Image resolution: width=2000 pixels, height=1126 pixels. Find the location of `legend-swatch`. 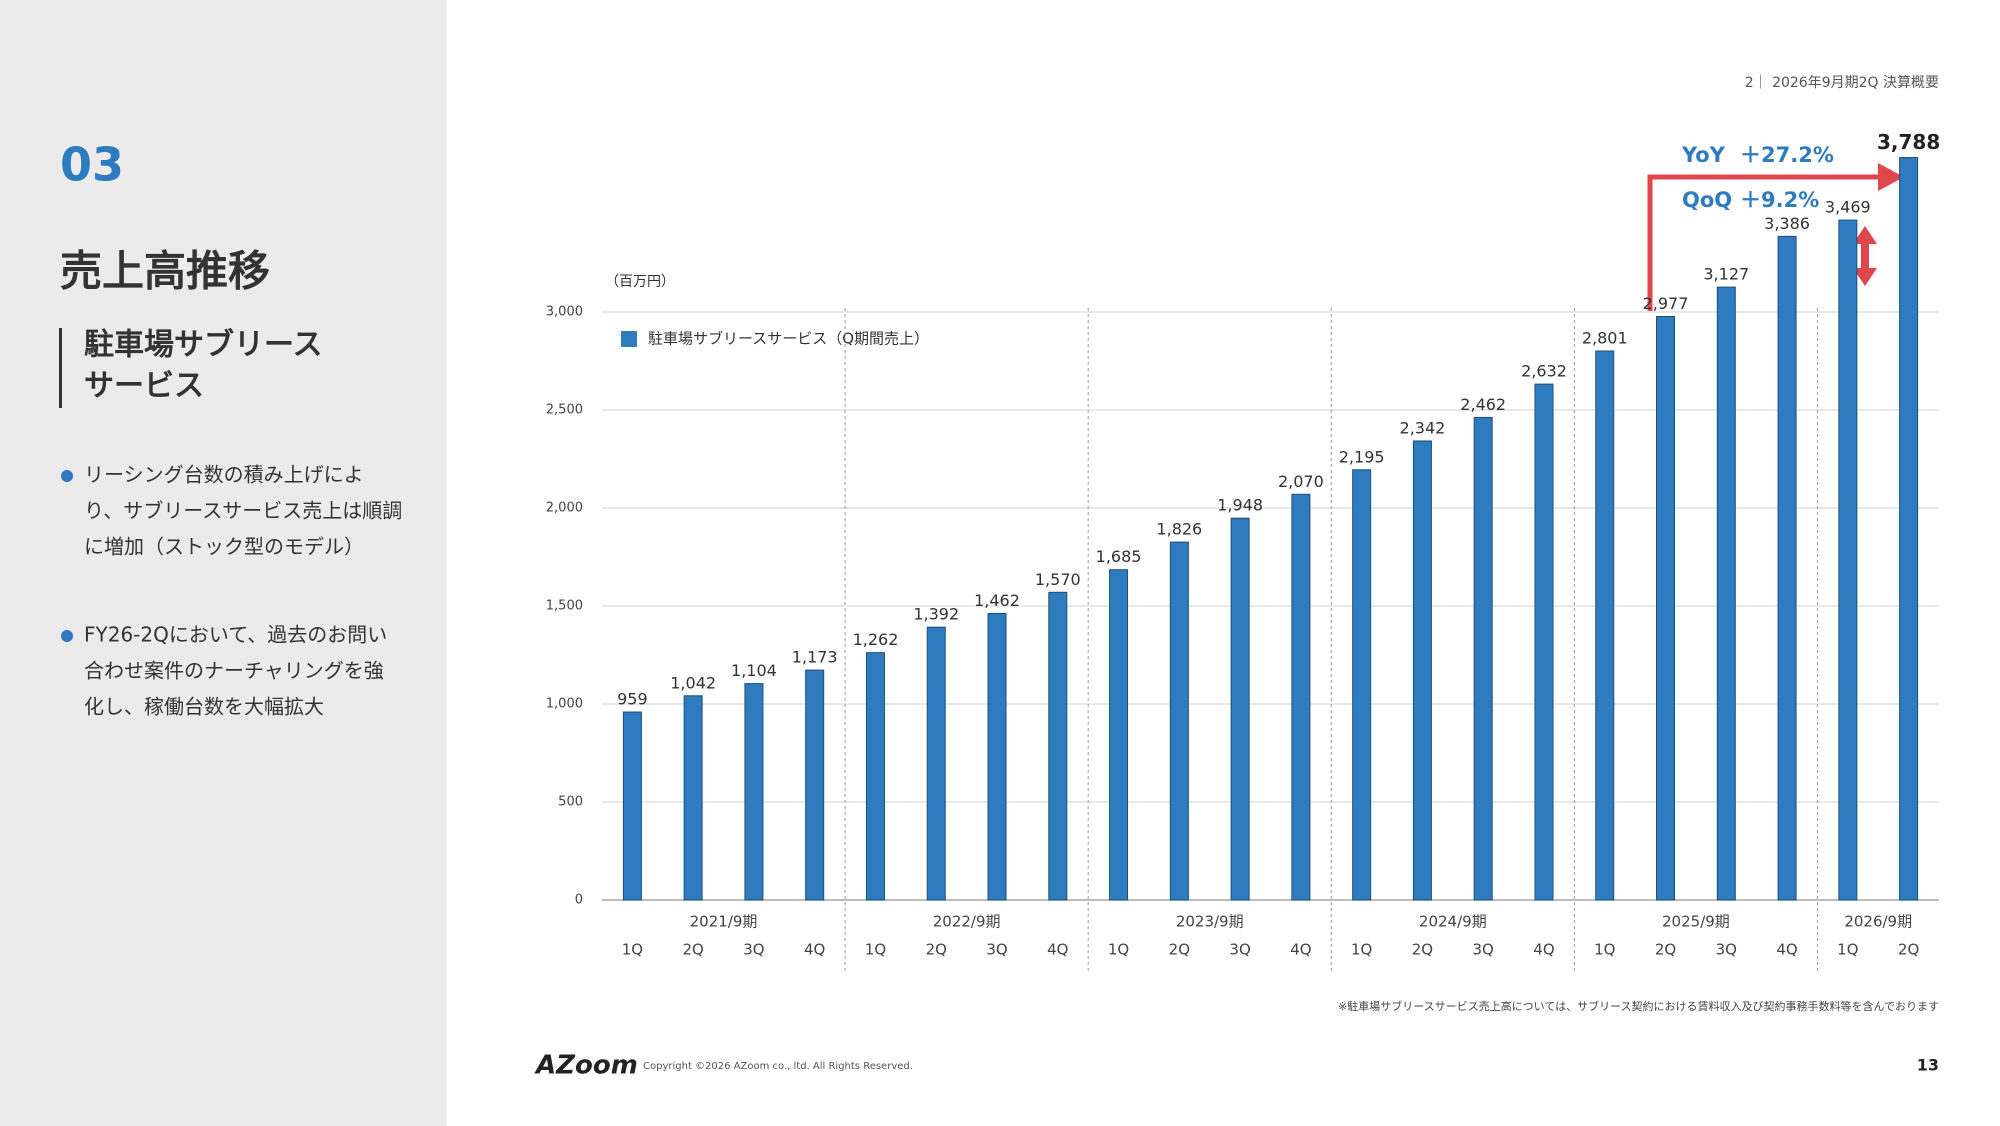

legend-swatch is located at coordinates (629, 339).